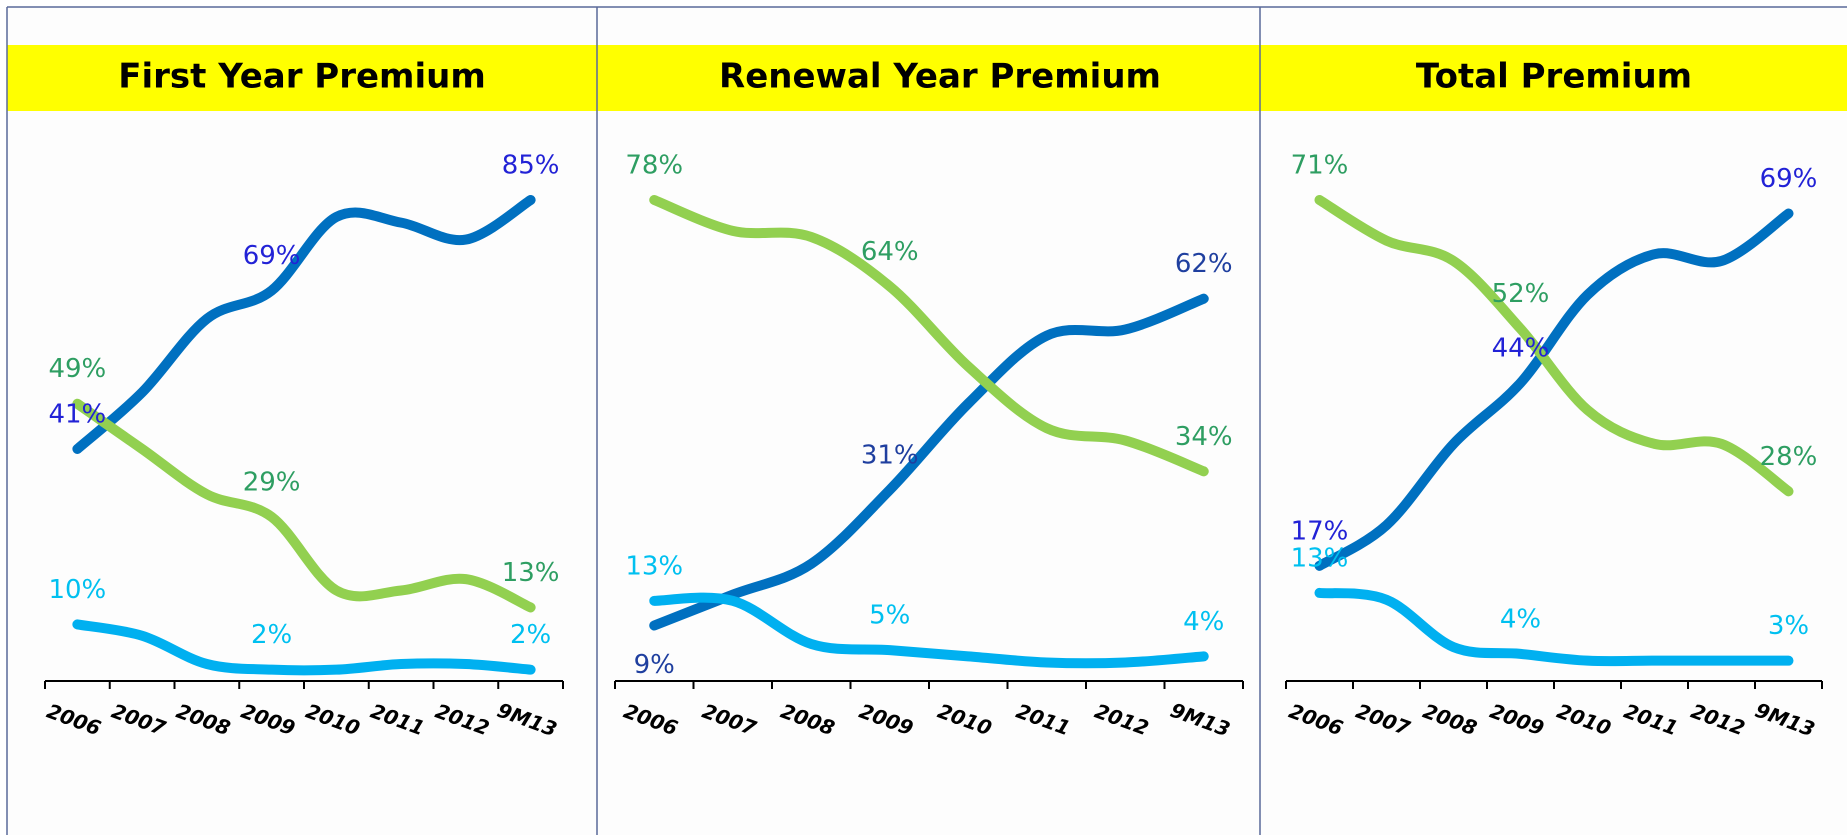 Image resolution: width=1847 pixels, height=835 pixels. What do you see at coordinates (1204, 437) in the screenshot?
I see `data-label: 34%` at bounding box center [1204, 437].